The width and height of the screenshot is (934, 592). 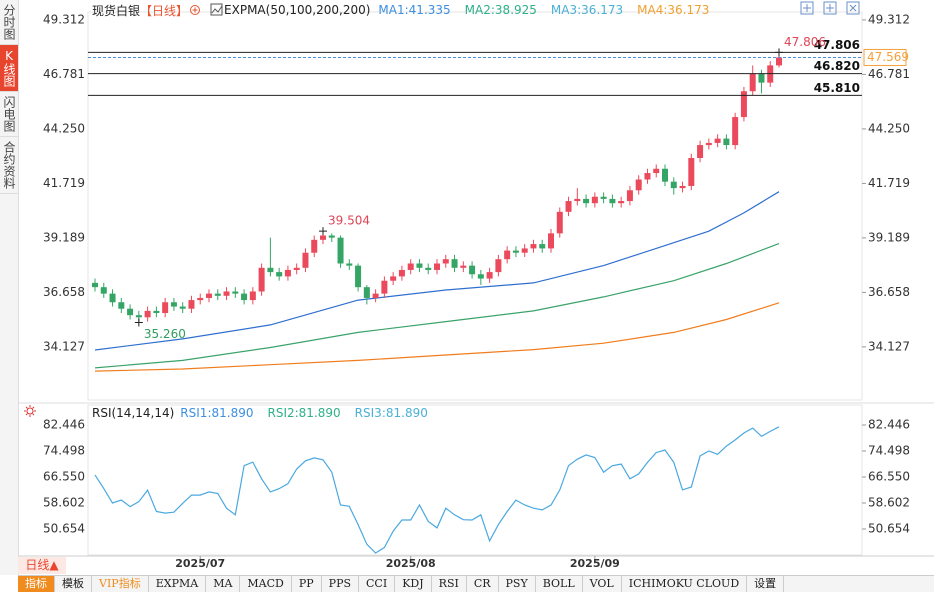 I want to click on y-tick-label-right: 82.446, so click(x=889, y=424).